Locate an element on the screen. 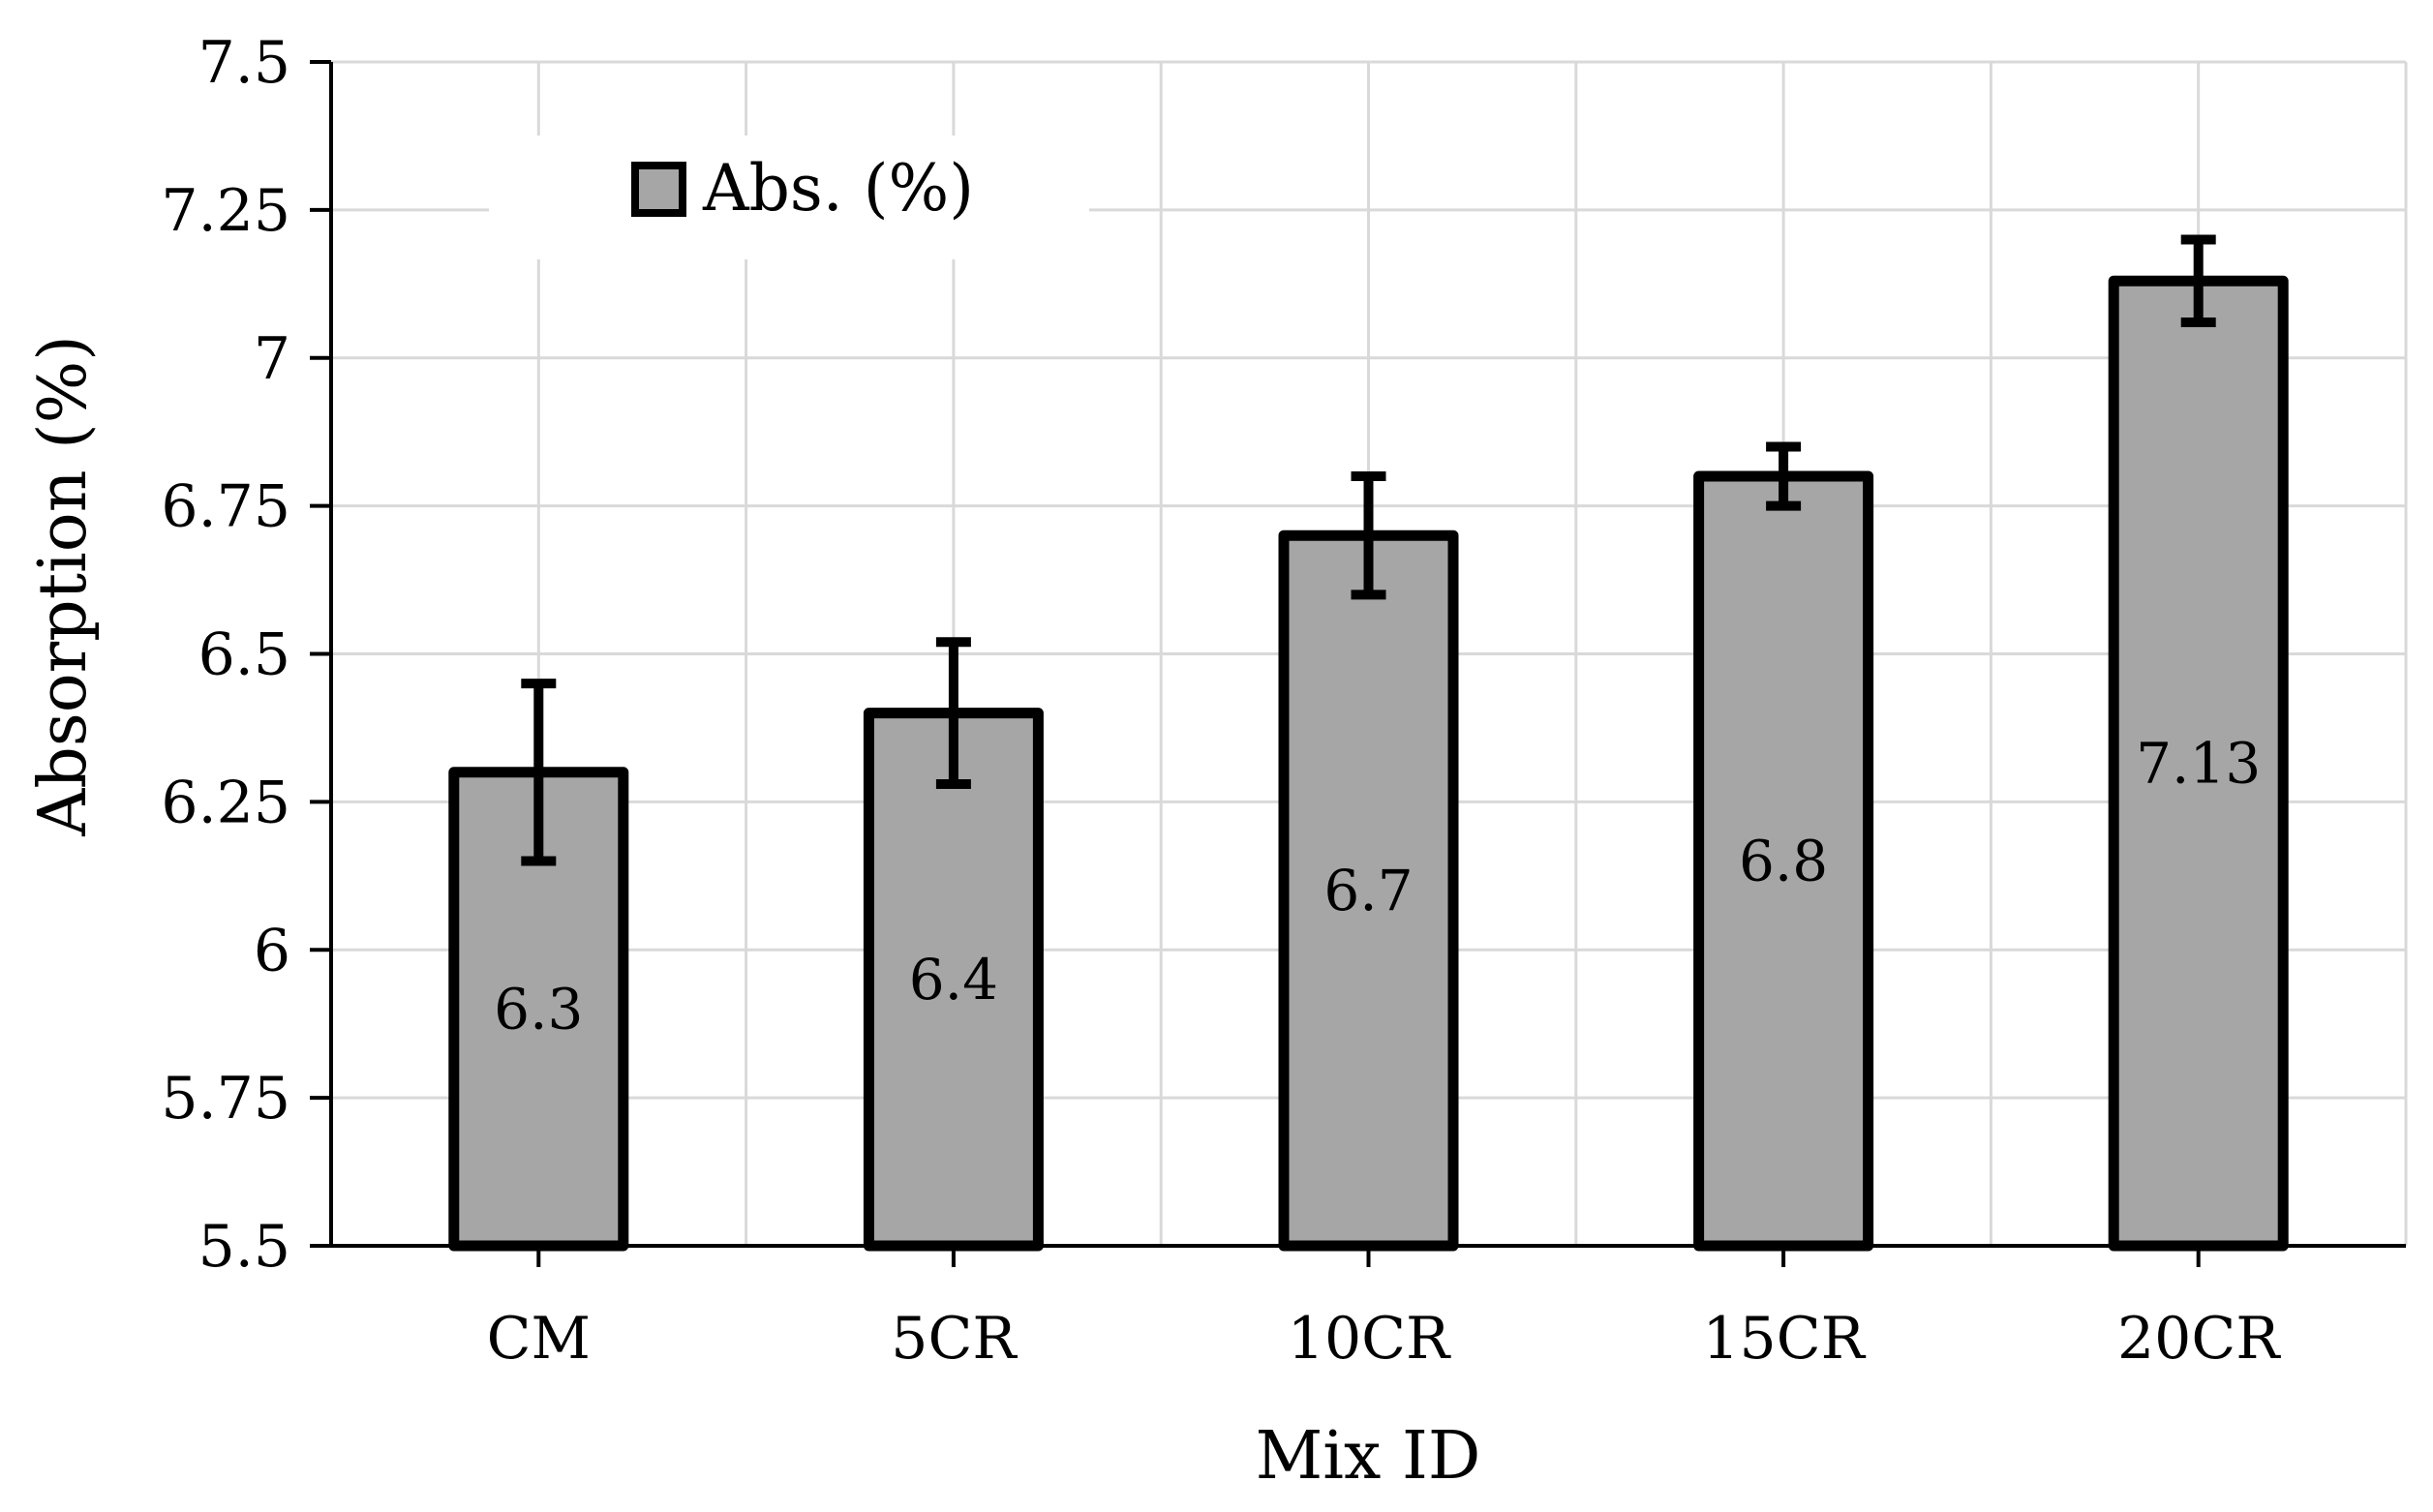 The width and height of the screenshot is (2433, 1512). y-tick-label: 6.25 is located at coordinates (225, 802).